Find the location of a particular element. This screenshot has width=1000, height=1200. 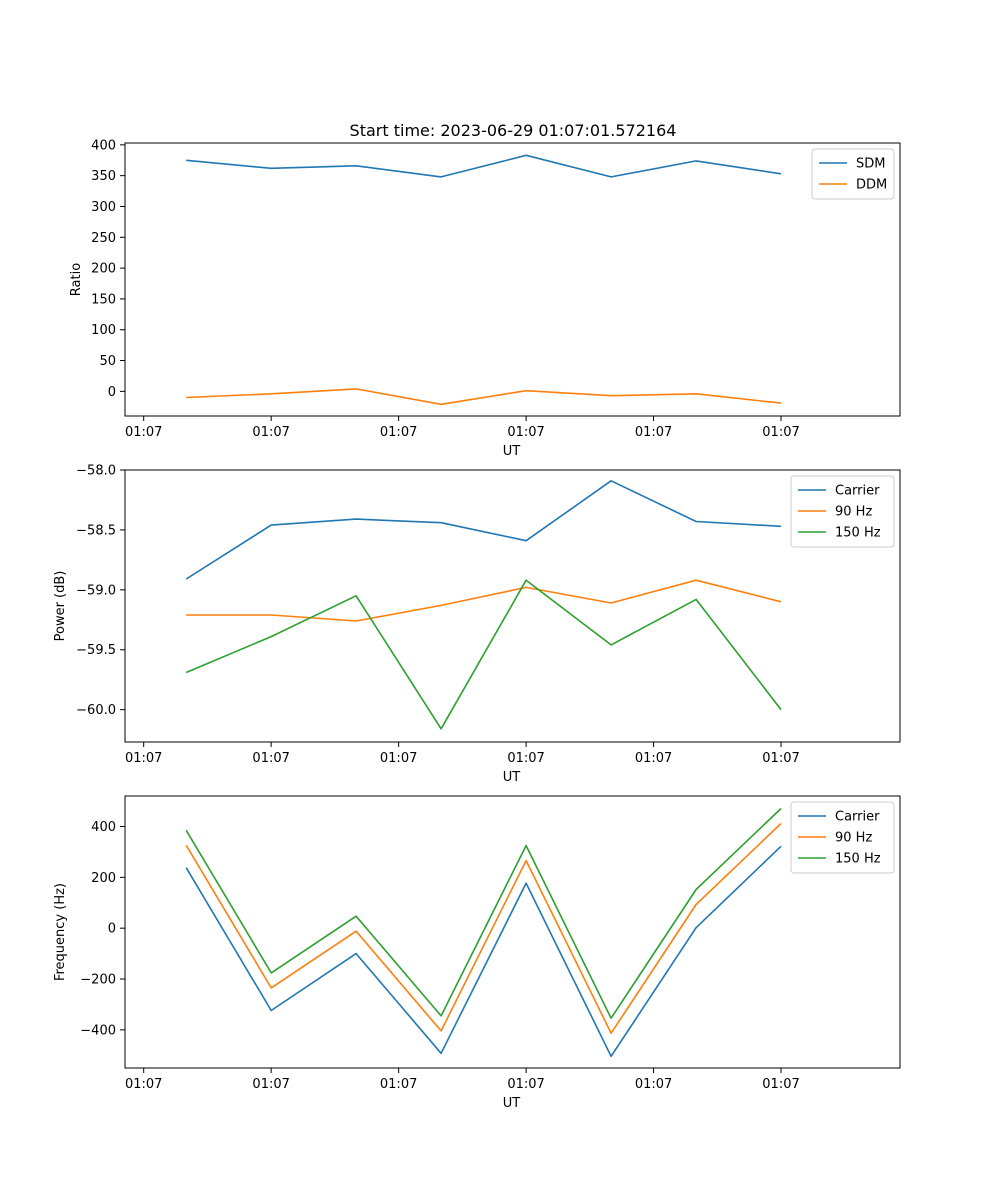

series-line-ddm is located at coordinates (484, 397).